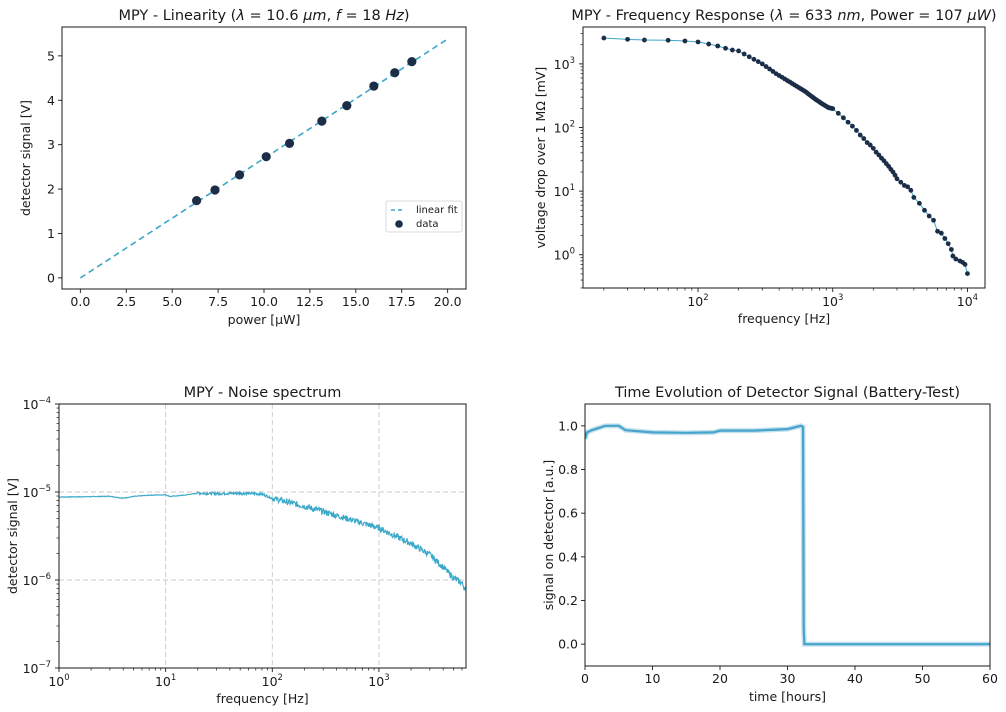 The image size is (1006, 712). I want to click on legend: linear fit data, so click(424, 216).